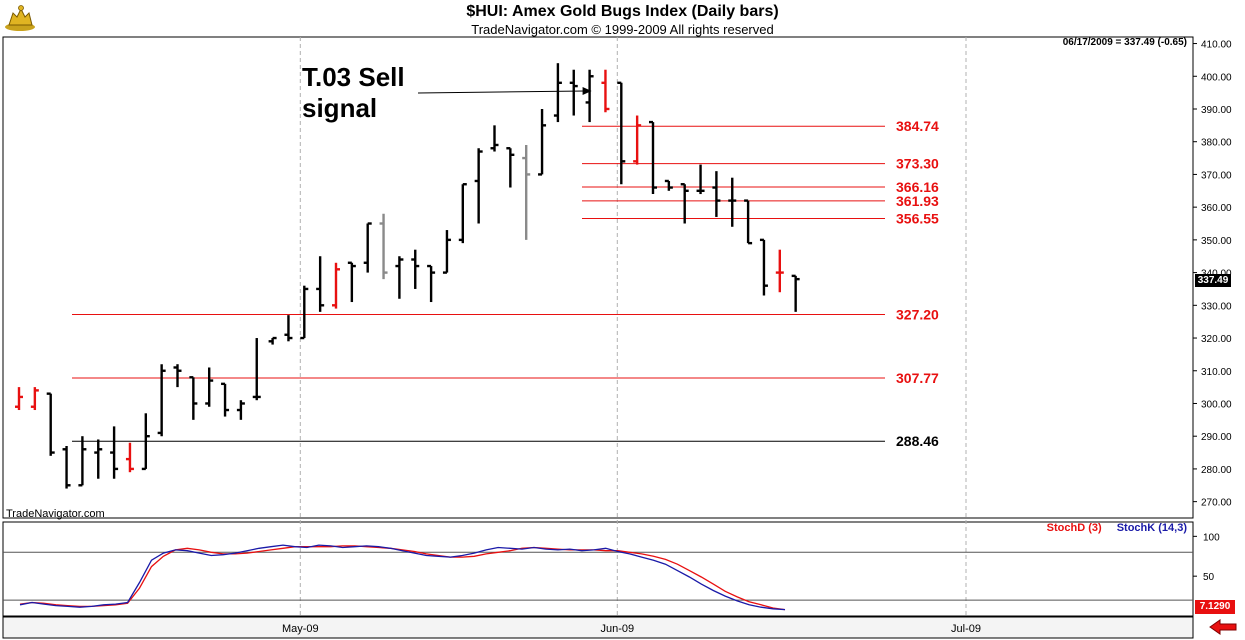  I want to click on stoch-y-tick-label: 100, so click(1211, 537).